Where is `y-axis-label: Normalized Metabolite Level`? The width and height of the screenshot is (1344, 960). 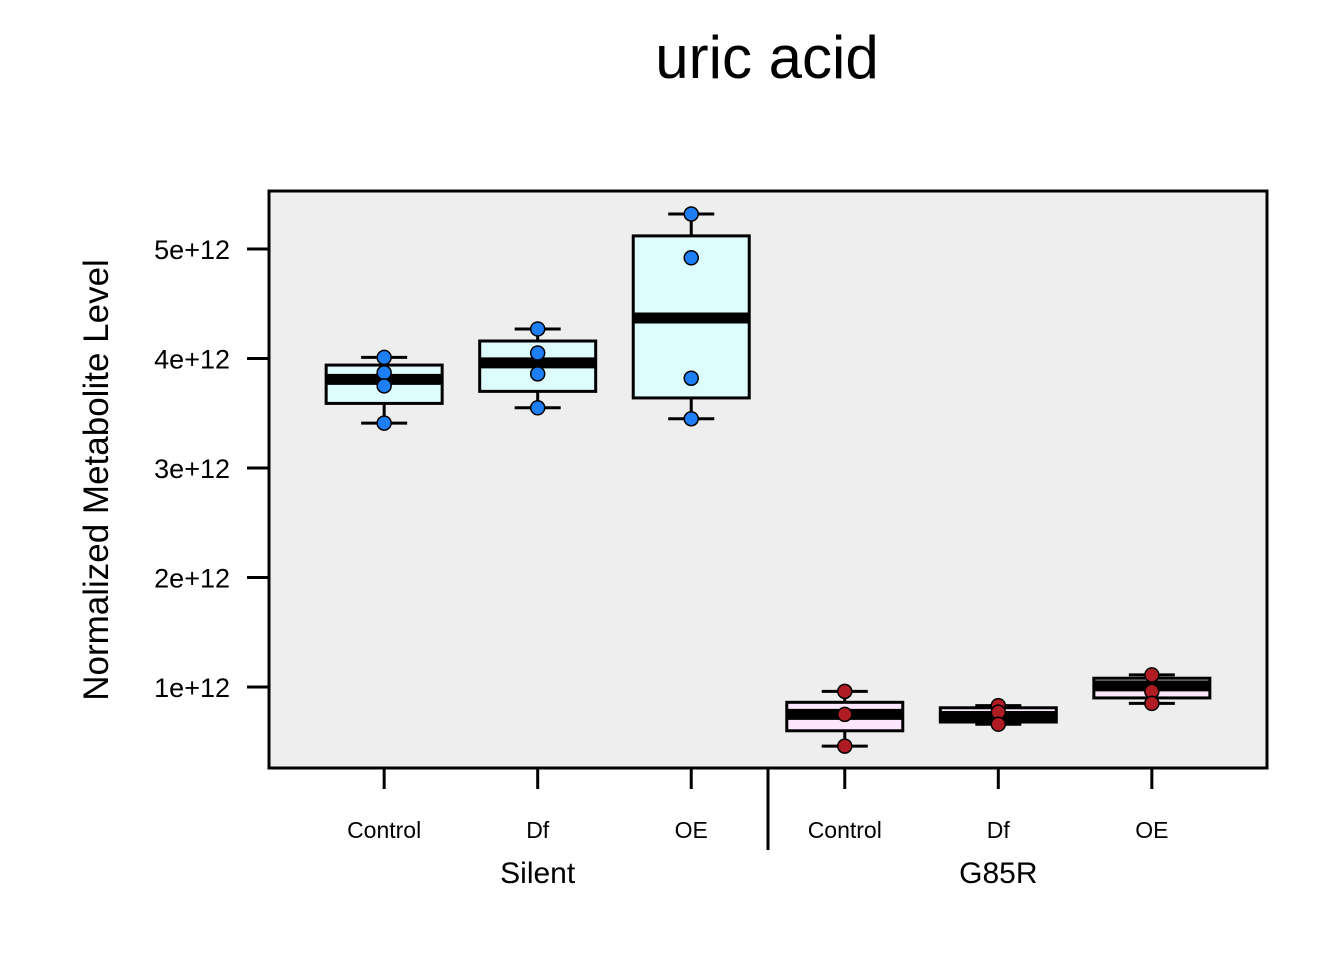 y-axis-label: Normalized Metabolite Level is located at coordinates (96, 480).